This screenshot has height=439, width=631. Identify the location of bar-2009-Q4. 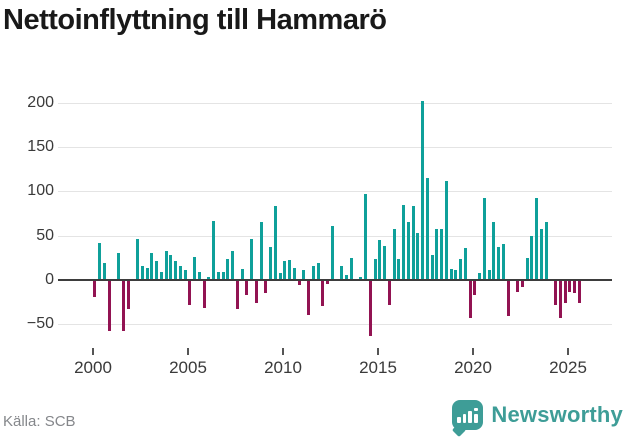
(280, 276).